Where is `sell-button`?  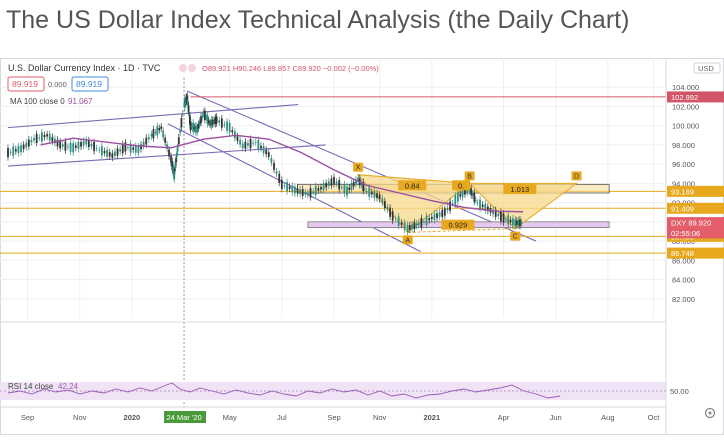
sell-button is located at coordinates (26, 84).